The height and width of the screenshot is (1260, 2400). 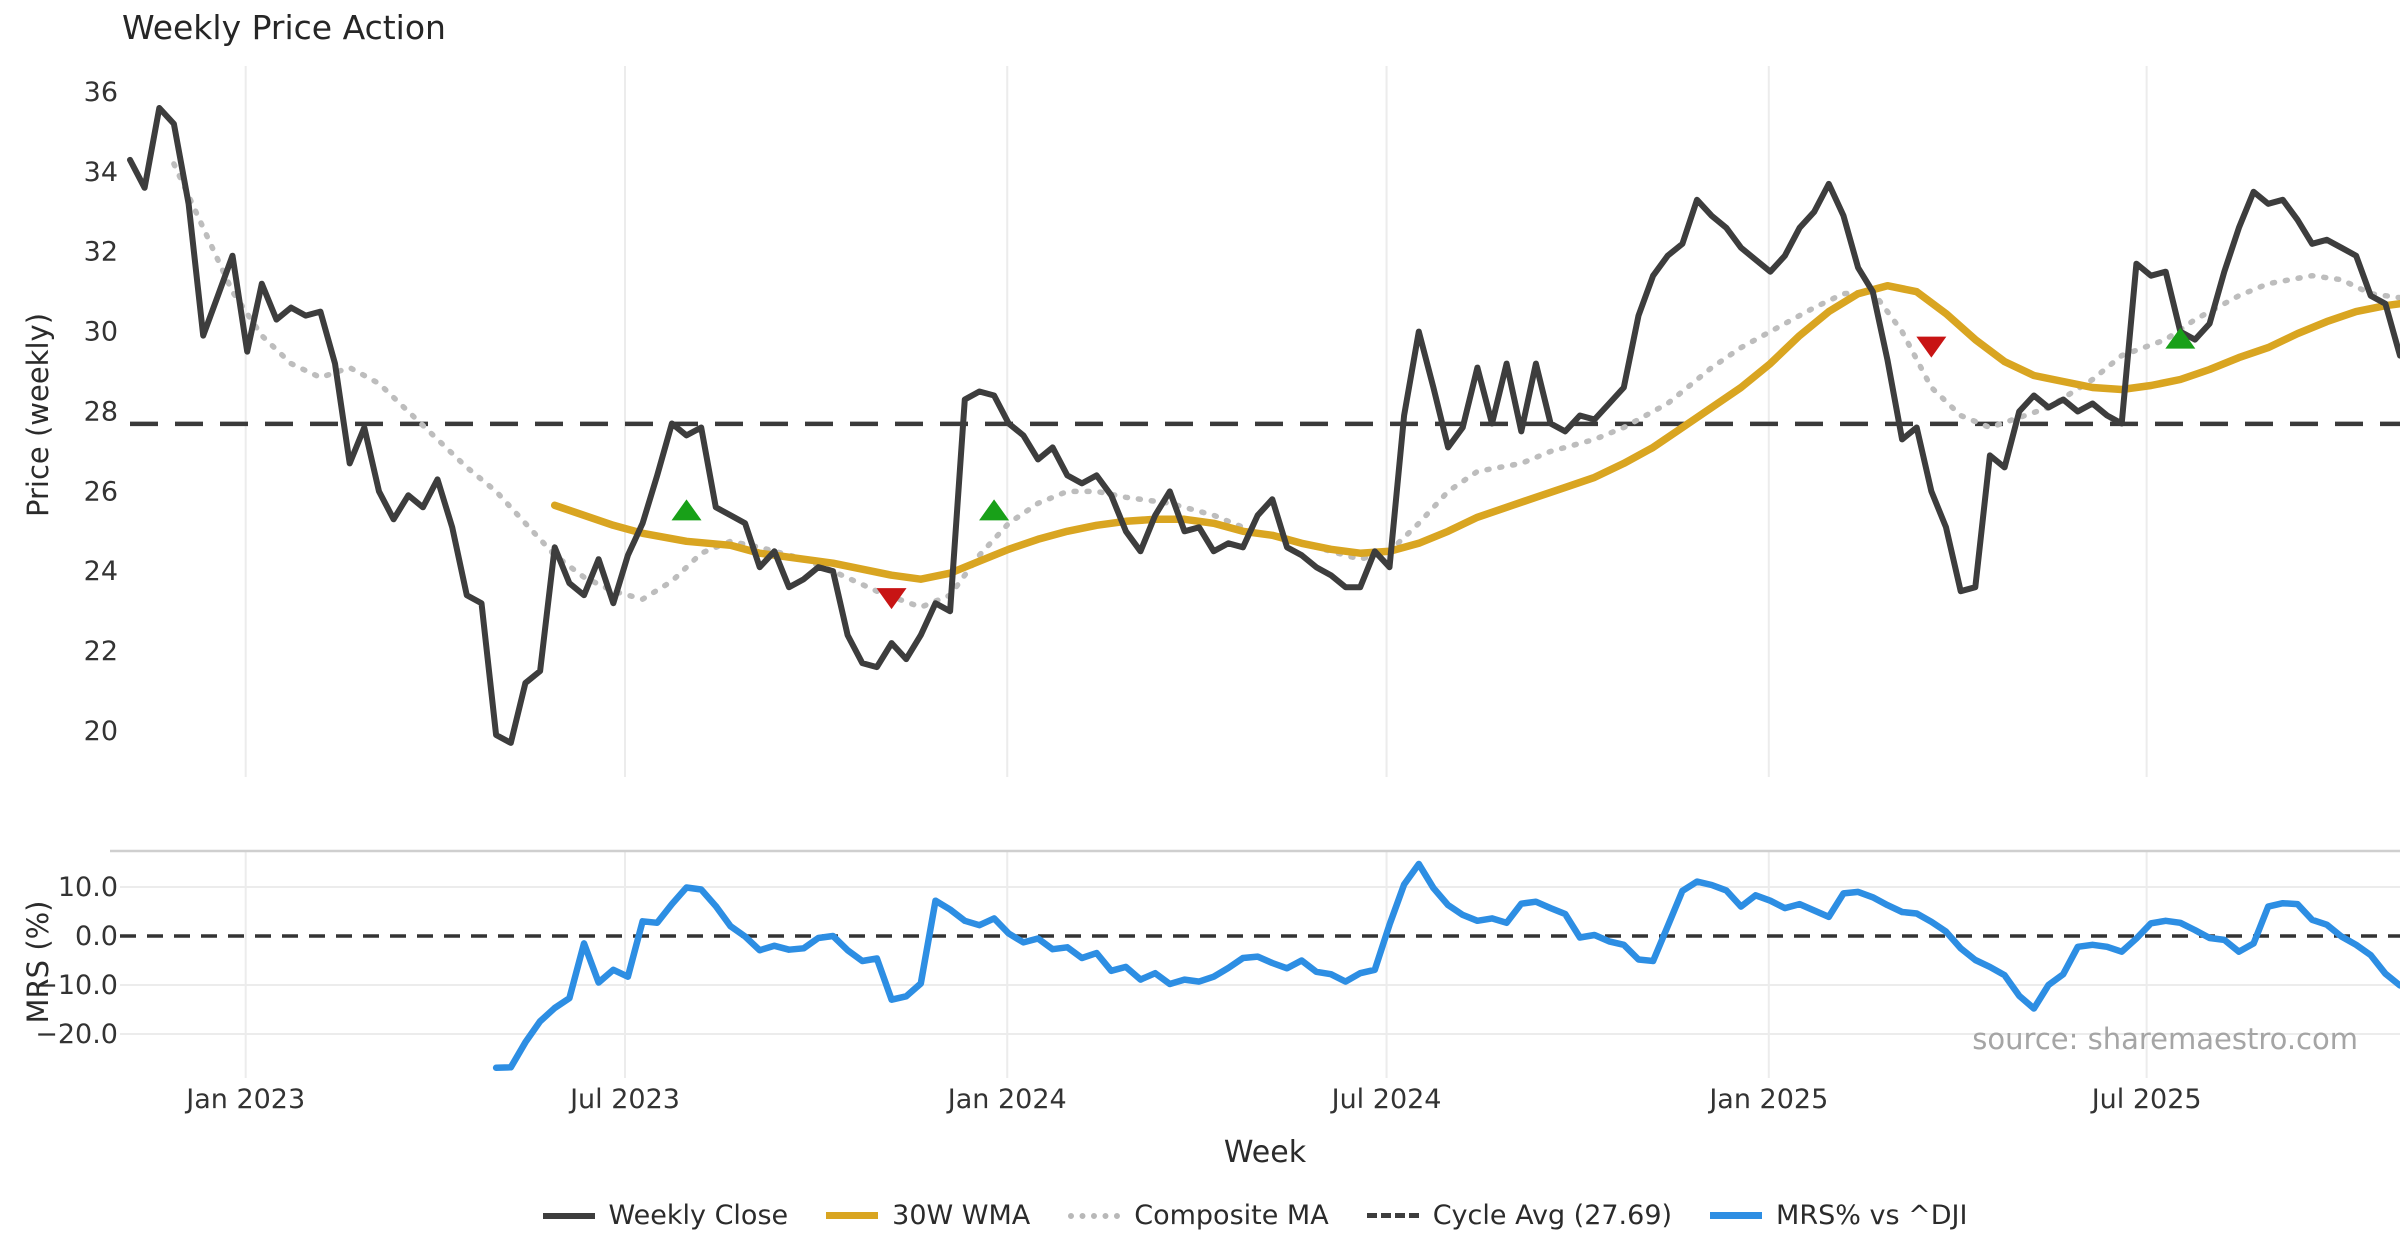 What do you see at coordinates (568, 1215) in the screenshot?
I see `legend-weekly-close-swatch-icon` at bounding box center [568, 1215].